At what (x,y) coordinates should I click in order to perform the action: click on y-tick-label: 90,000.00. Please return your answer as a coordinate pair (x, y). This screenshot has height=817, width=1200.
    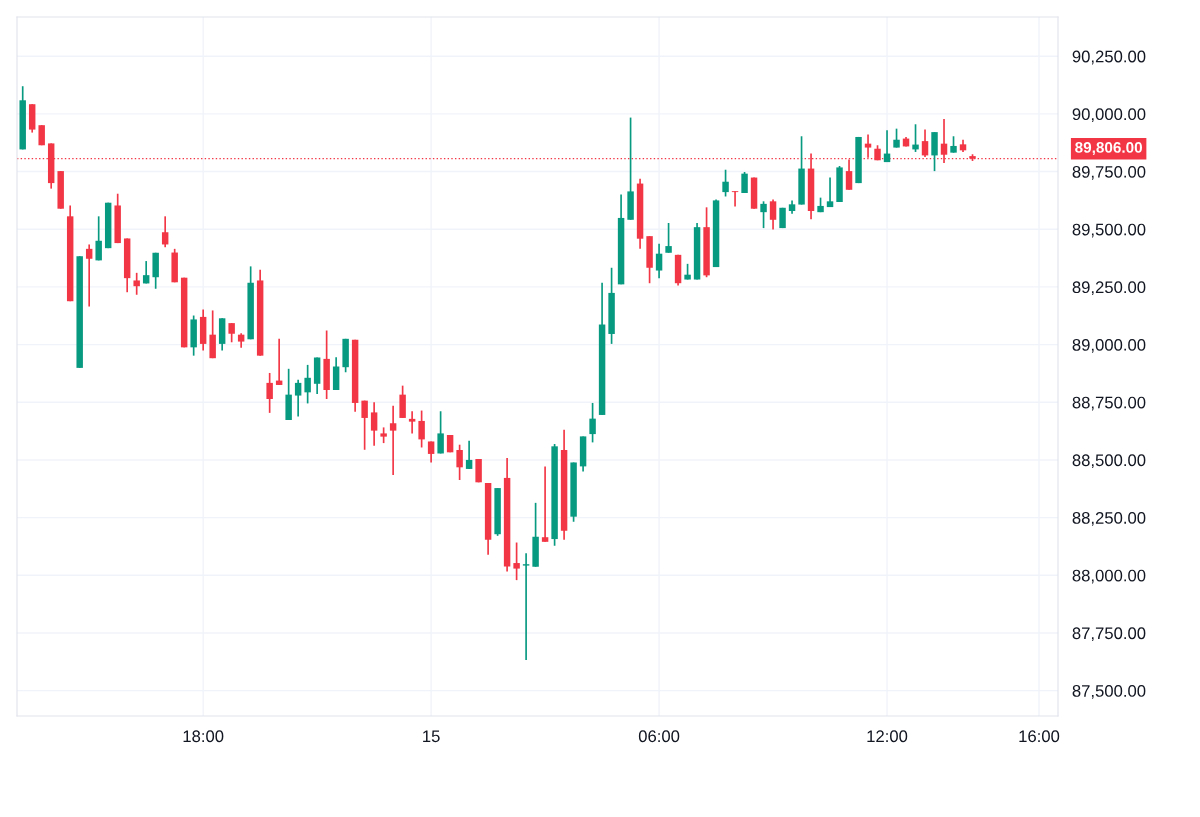
    Looking at the image, I should click on (1109, 115).